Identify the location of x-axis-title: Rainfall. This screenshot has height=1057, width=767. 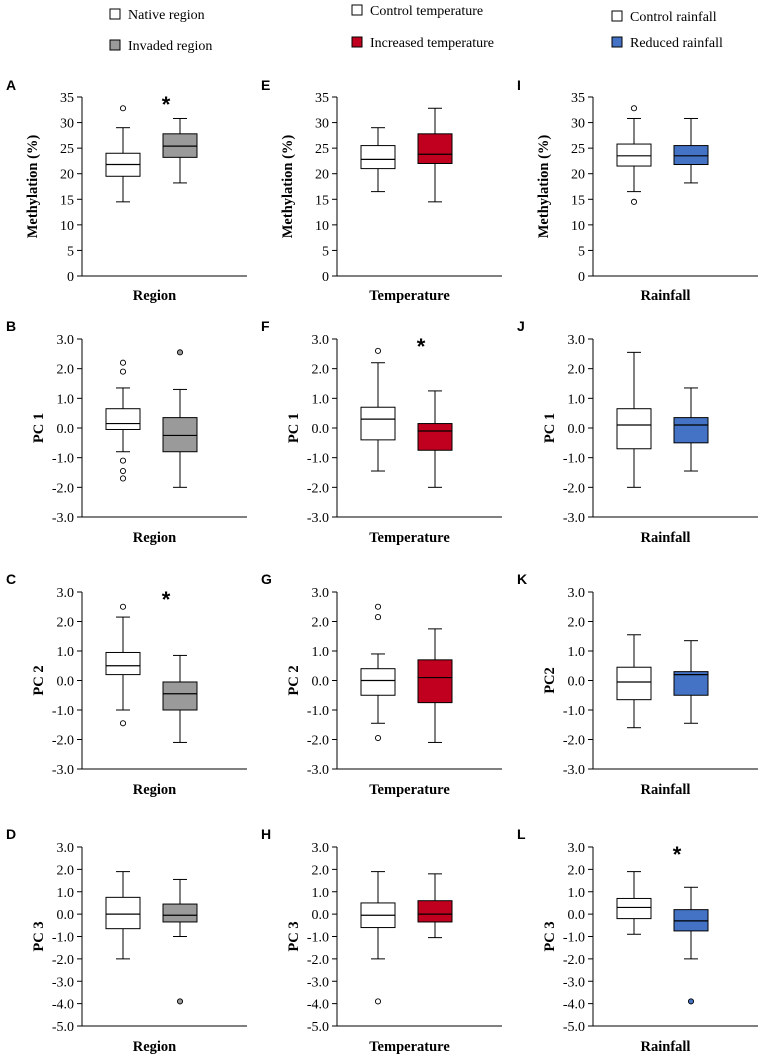
(666, 296).